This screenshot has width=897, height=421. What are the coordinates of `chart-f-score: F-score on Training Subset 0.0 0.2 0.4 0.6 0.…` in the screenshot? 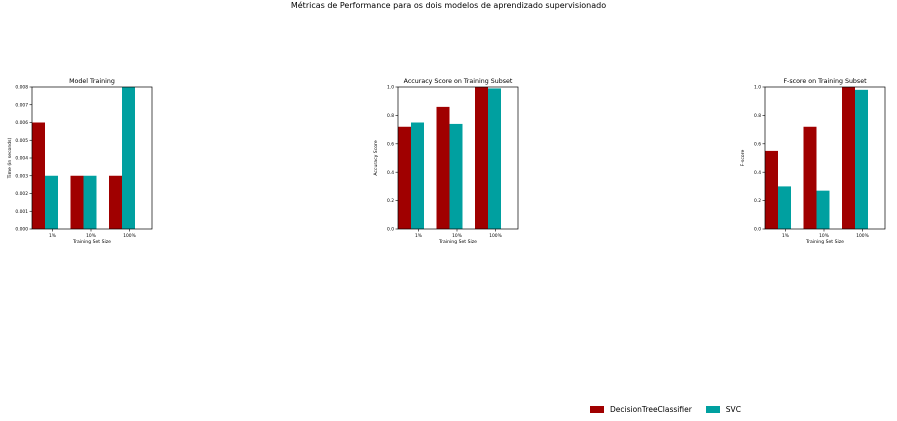 It's located at (815, 164).